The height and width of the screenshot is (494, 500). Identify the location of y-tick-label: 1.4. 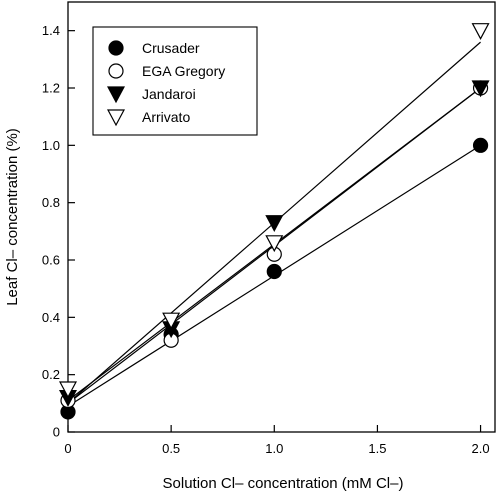
(51, 30).